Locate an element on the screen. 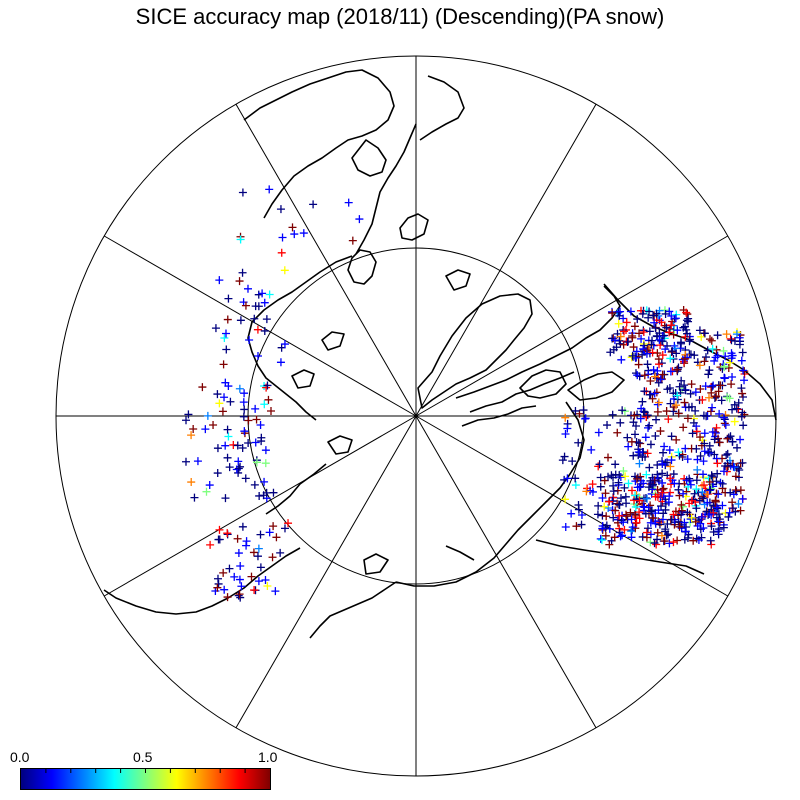 Image resolution: width=800 pixels, height=800 pixels. meridian-line is located at coordinates (572, 506).